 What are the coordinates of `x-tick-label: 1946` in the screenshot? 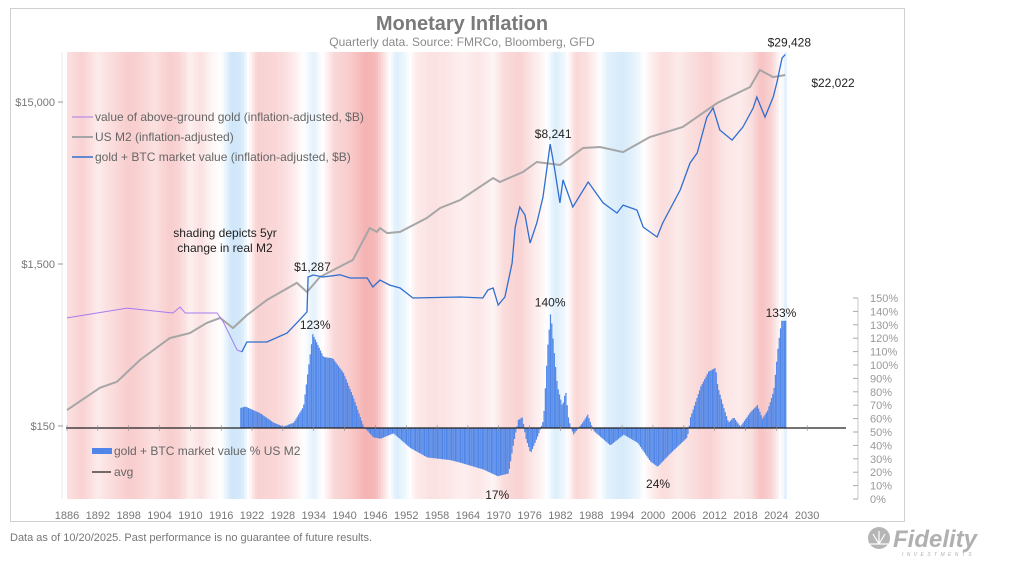 It's located at (375, 516).